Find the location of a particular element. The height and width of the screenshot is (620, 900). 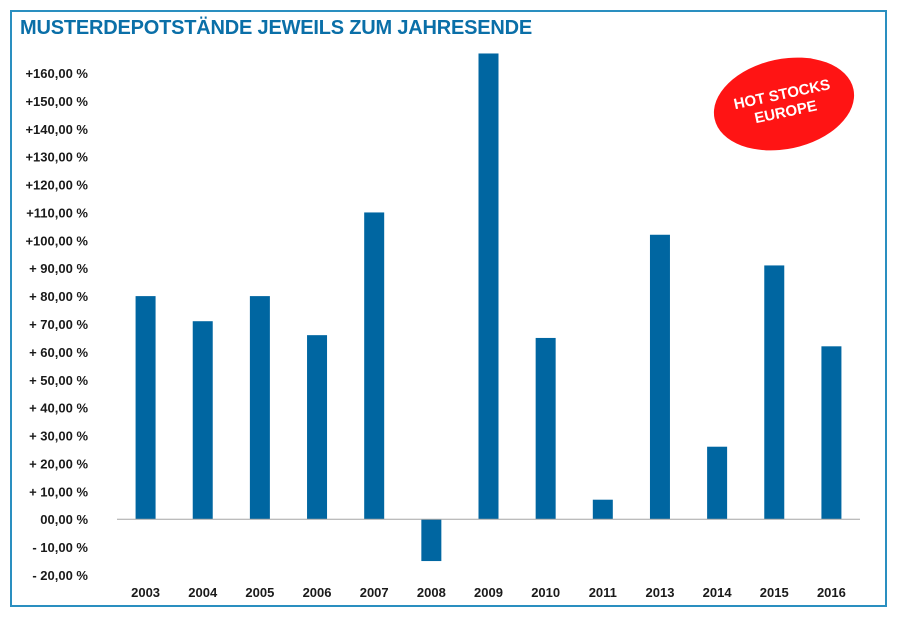

bar-2013 is located at coordinates (659, 377).